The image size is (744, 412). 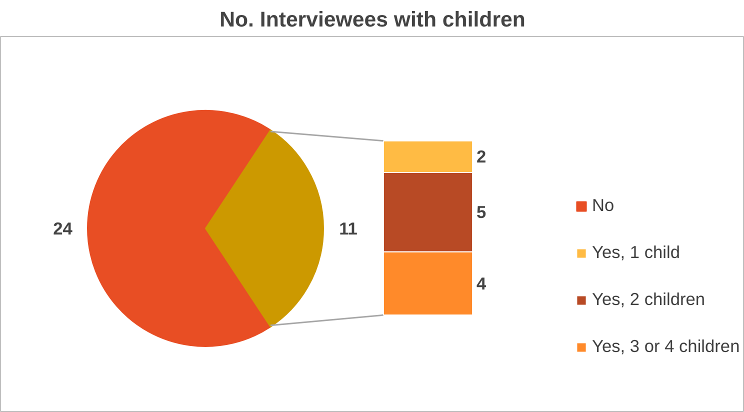 What do you see at coordinates (603, 205) in the screenshot?
I see `legend-label: No` at bounding box center [603, 205].